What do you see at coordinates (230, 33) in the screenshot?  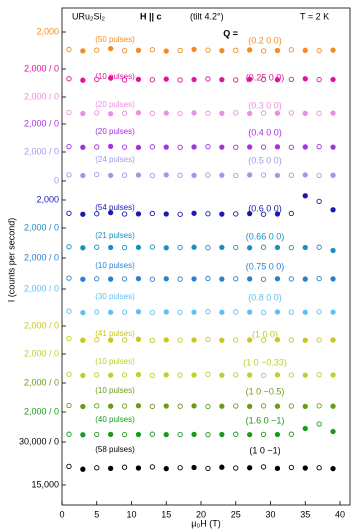 I see `q-label: Q =` at bounding box center [230, 33].